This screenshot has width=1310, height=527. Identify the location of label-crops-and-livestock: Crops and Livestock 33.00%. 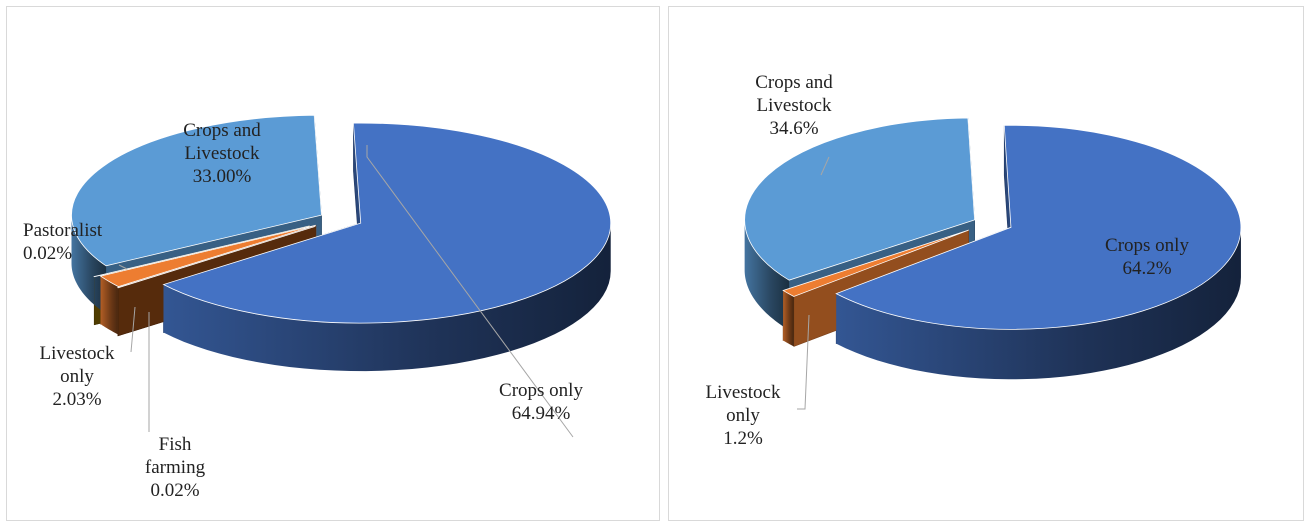
(222, 153).